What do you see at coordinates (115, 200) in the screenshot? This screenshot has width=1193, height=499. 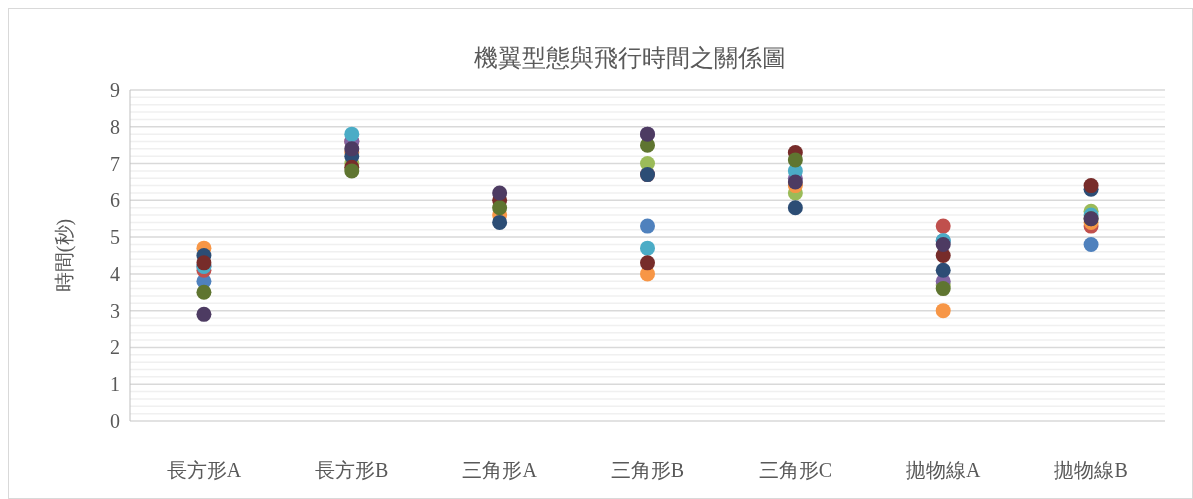 I see `y-tick-label: 6` at bounding box center [115, 200].